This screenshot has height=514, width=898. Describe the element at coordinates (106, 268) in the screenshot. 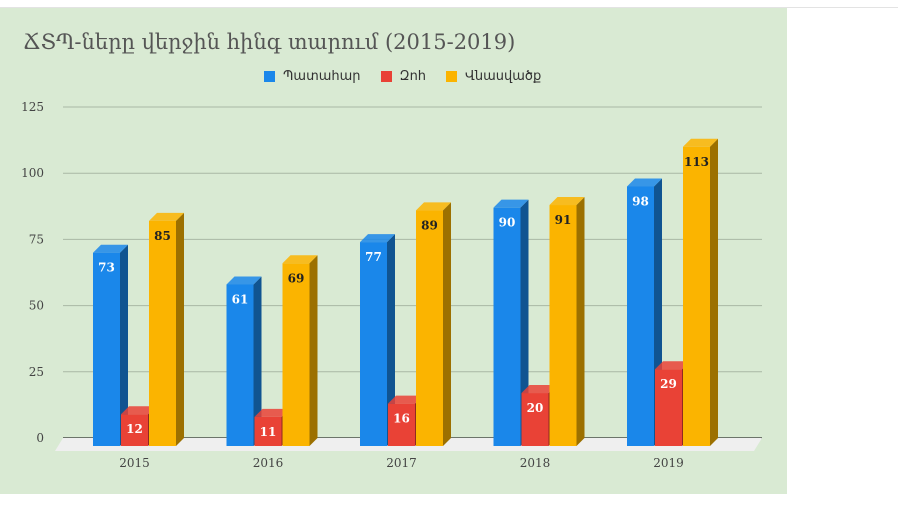

I see `data-label: 73` at that location.